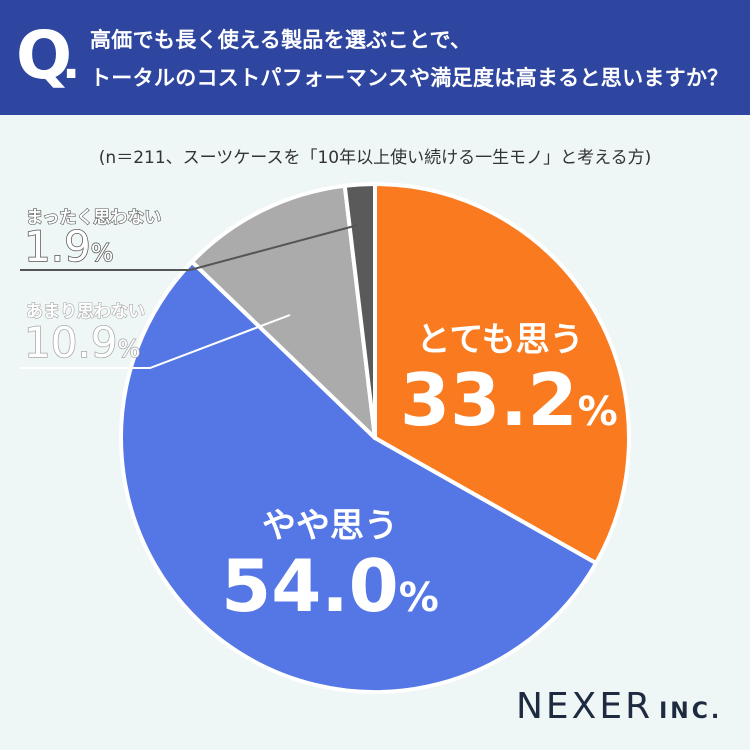 The image size is (750, 750). What do you see at coordinates (585, 706) in the screenshot?
I see `logo-main: NEXER` at bounding box center [585, 706].